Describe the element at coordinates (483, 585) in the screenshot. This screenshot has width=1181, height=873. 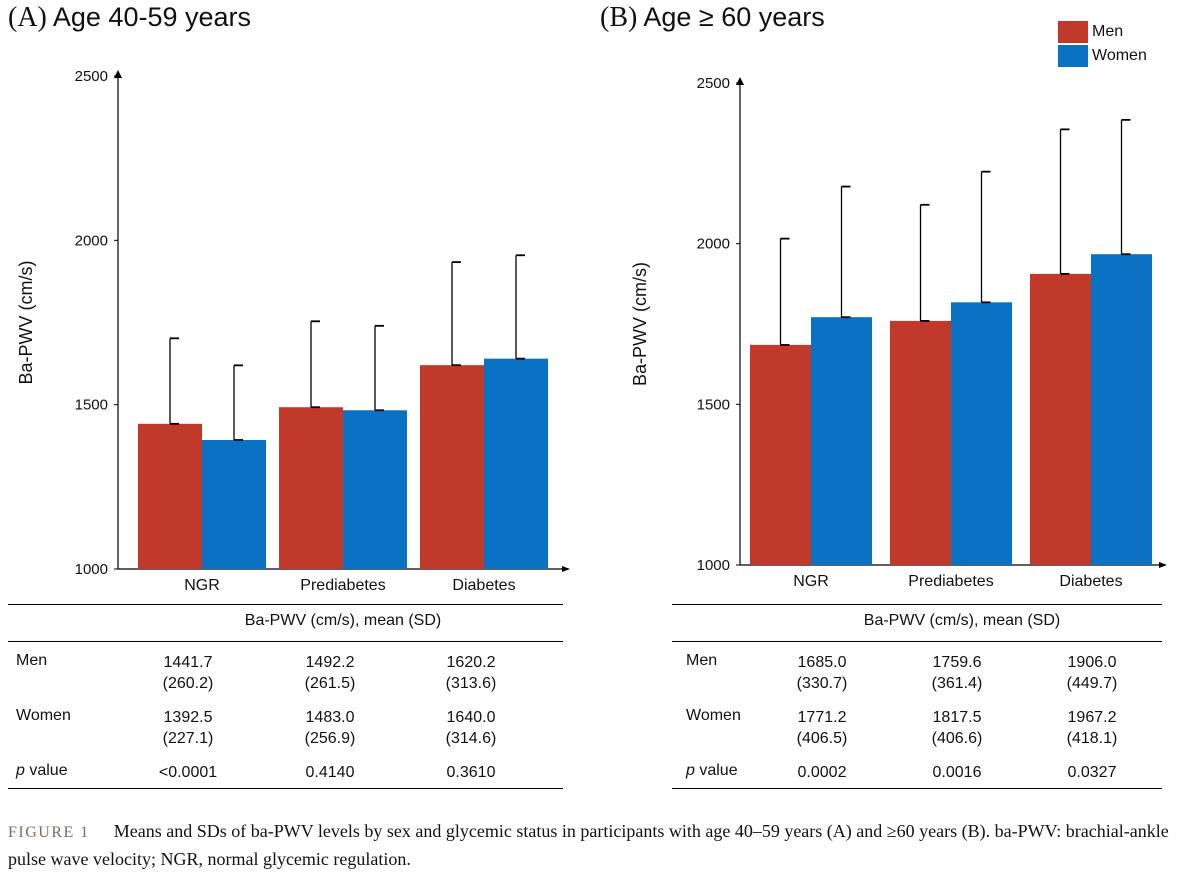
I see `category-label-a: Diabetes` at that location.